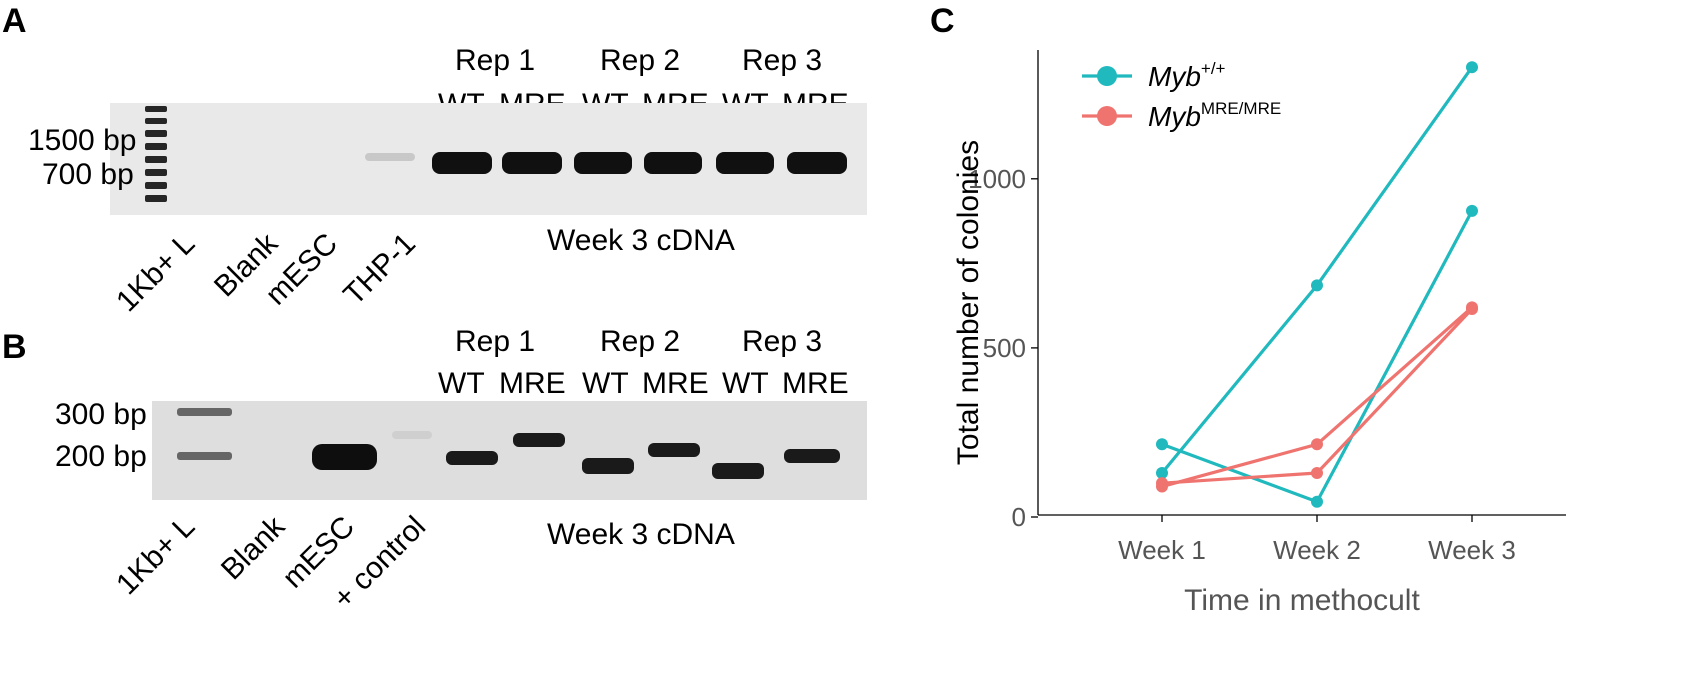 This screenshot has height=682, width=1683. What do you see at coordinates (88, 174) in the screenshot?
I see `size-marker: 700 bp` at bounding box center [88, 174].